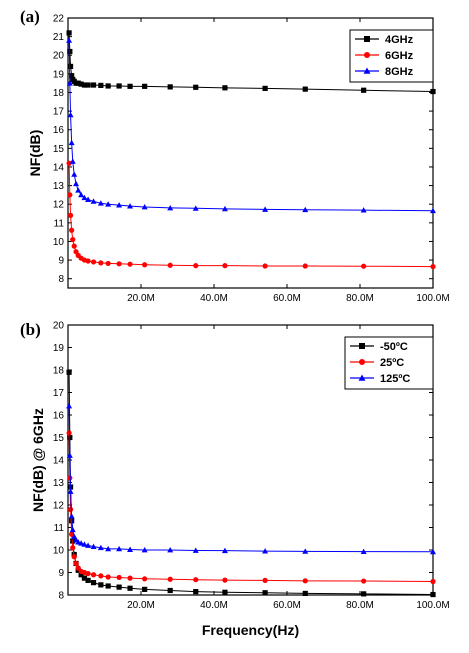 Image resolution: width=469 pixels, height=653 pixels. I want to click on y-tick-label: 17, so click(59, 393).